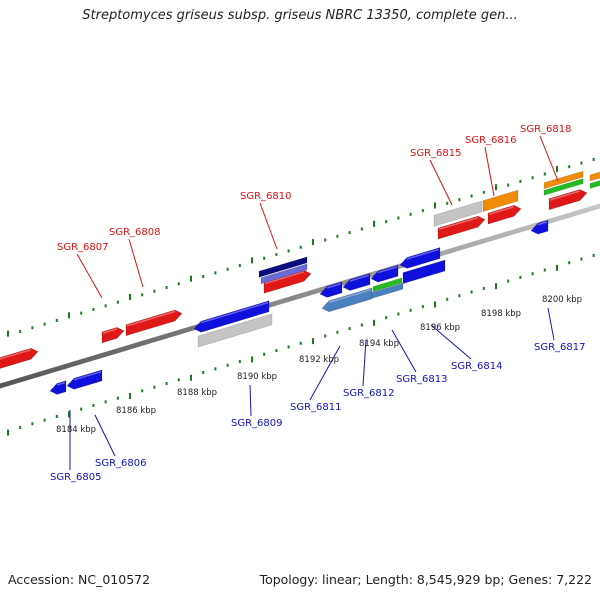 Image resolution: width=600 pixels, height=600 pixels. What do you see at coordinates (422, 379) in the screenshot?
I see `gene-label-reverse: SGR_6813` at bounding box center [422, 379].